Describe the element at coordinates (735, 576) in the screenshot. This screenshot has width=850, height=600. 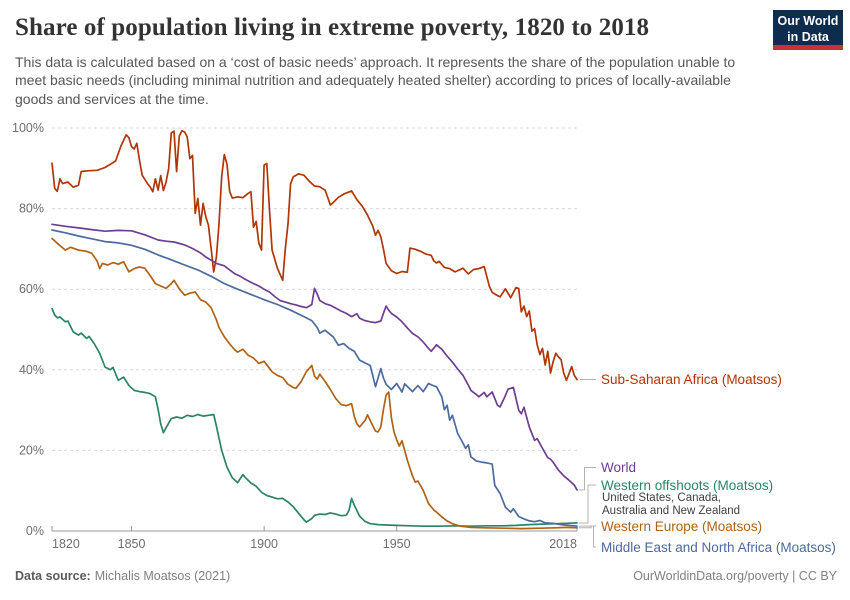
I see `footer-credit-link: OurWorldinData.org/poverty | CC BY` at that location.